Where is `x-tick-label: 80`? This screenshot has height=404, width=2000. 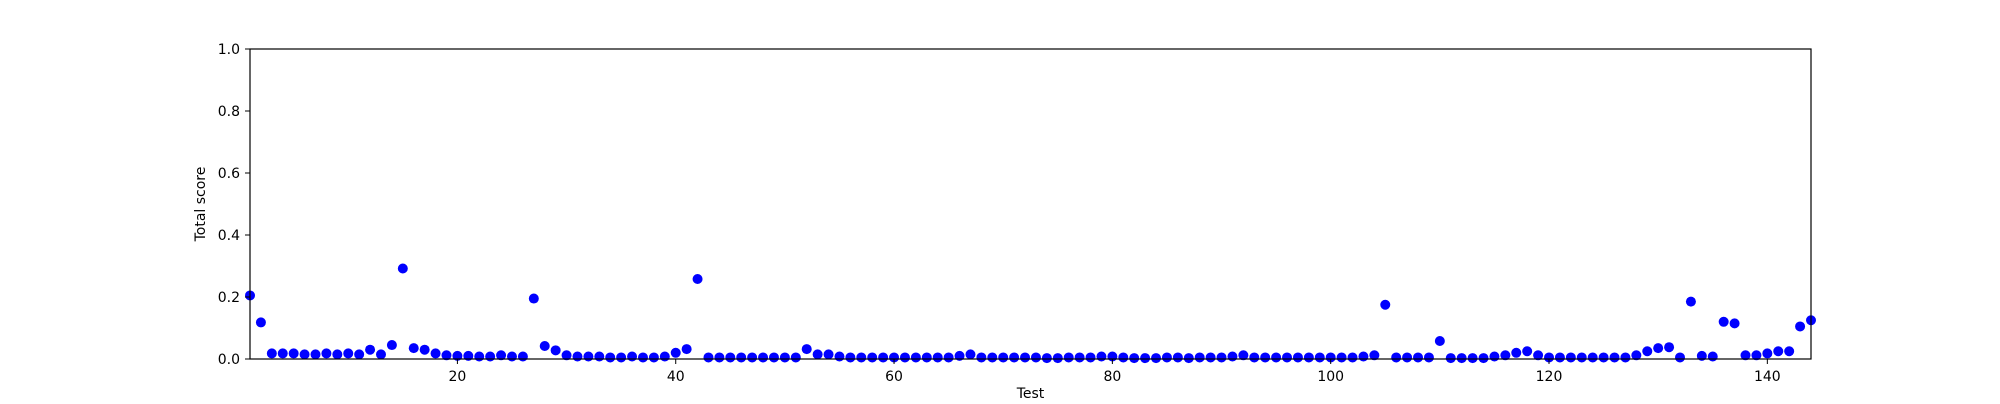 x-tick-label: 80 is located at coordinates (1112, 377).